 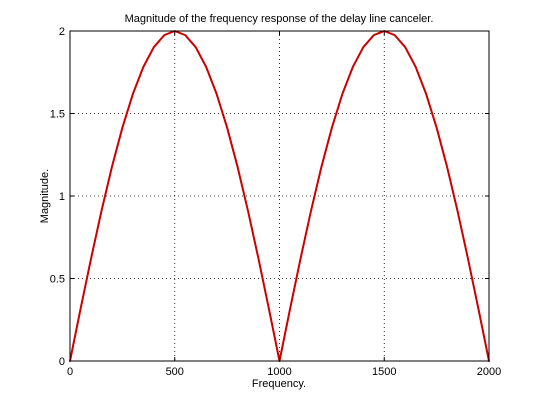 What do you see at coordinates (279, 384) in the screenshot?
I see `x-axis-label: Frequency.` at bounding box center [279, 384].